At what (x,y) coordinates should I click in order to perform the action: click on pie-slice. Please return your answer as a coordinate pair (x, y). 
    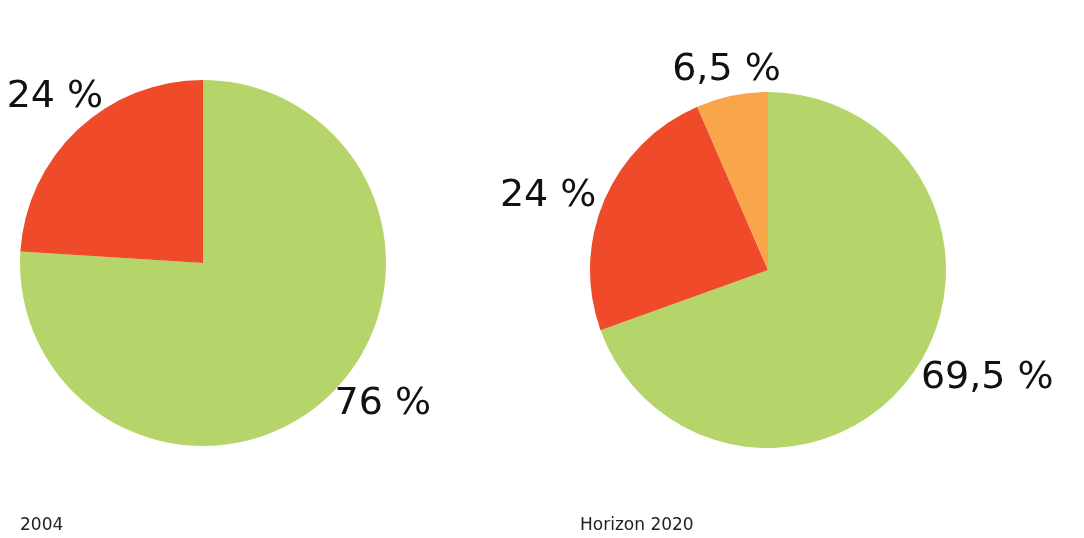
    Looking at the image, I should click on (732, 181).